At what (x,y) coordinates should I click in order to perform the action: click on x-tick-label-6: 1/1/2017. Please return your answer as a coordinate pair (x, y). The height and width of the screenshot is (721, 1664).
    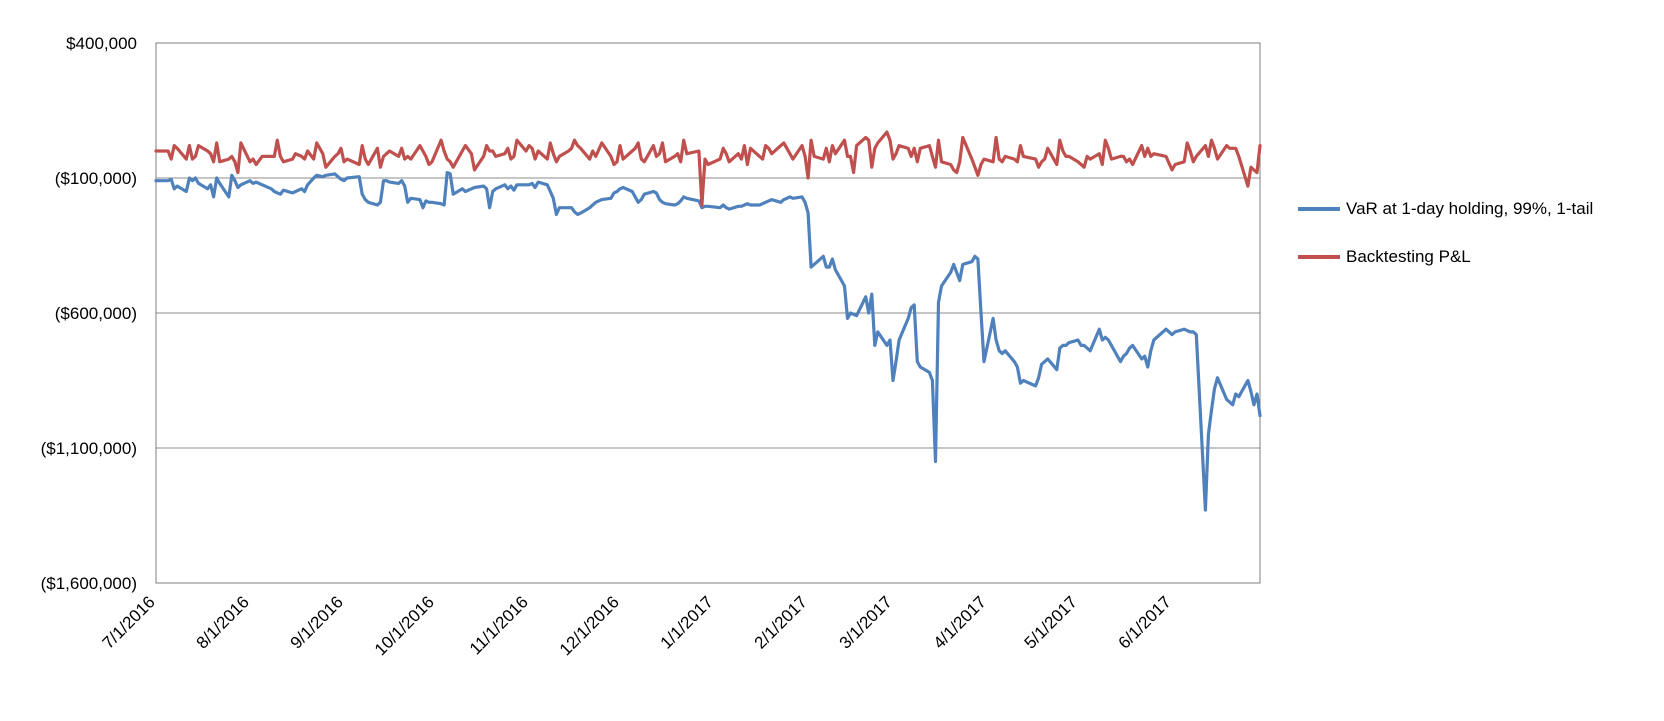
    Looking at the image, I should click on (687, 622).